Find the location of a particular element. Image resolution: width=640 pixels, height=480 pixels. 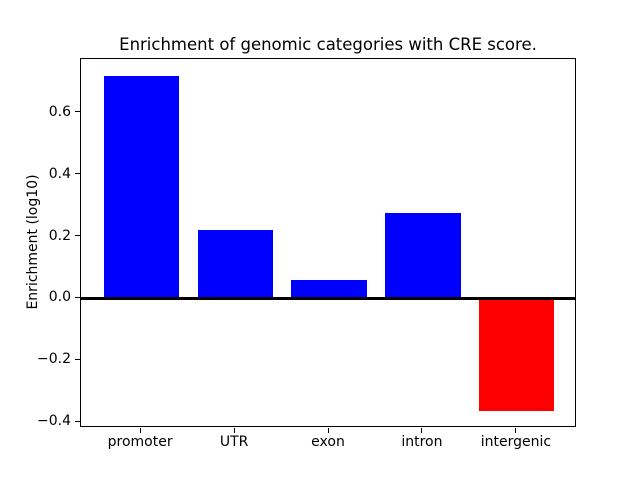

bar-promoter is located at coordinates (141, 187).